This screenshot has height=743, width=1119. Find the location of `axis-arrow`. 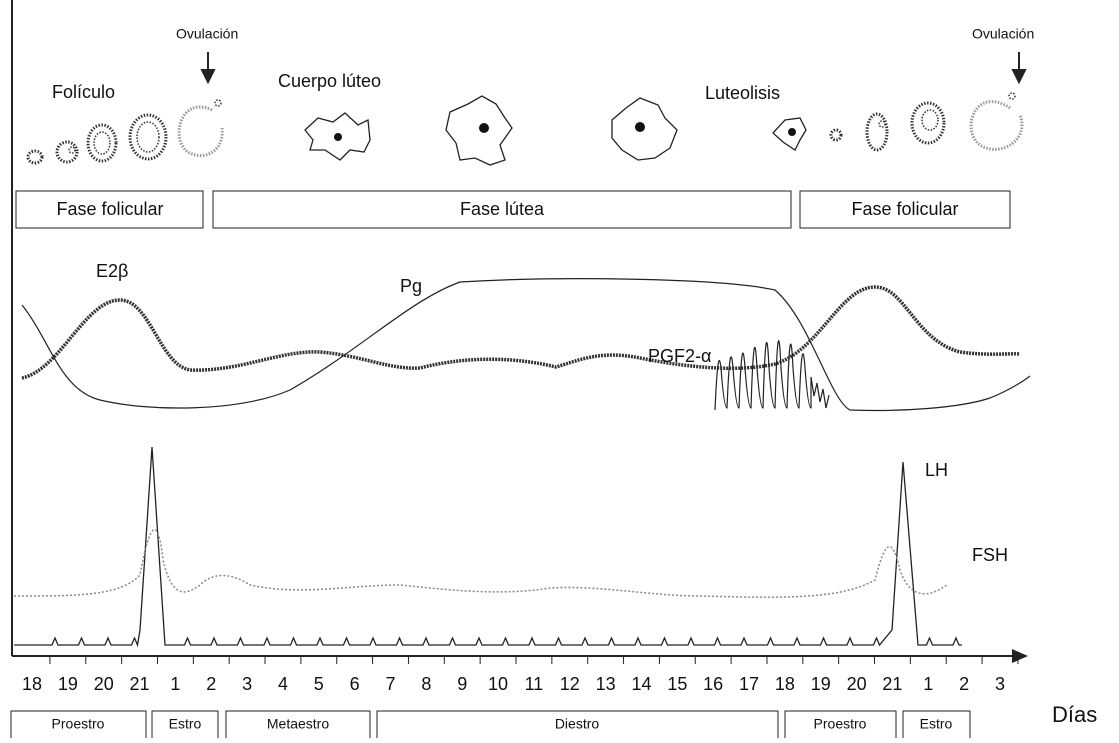

axis-arrow is located at coordinates (1020, 656).